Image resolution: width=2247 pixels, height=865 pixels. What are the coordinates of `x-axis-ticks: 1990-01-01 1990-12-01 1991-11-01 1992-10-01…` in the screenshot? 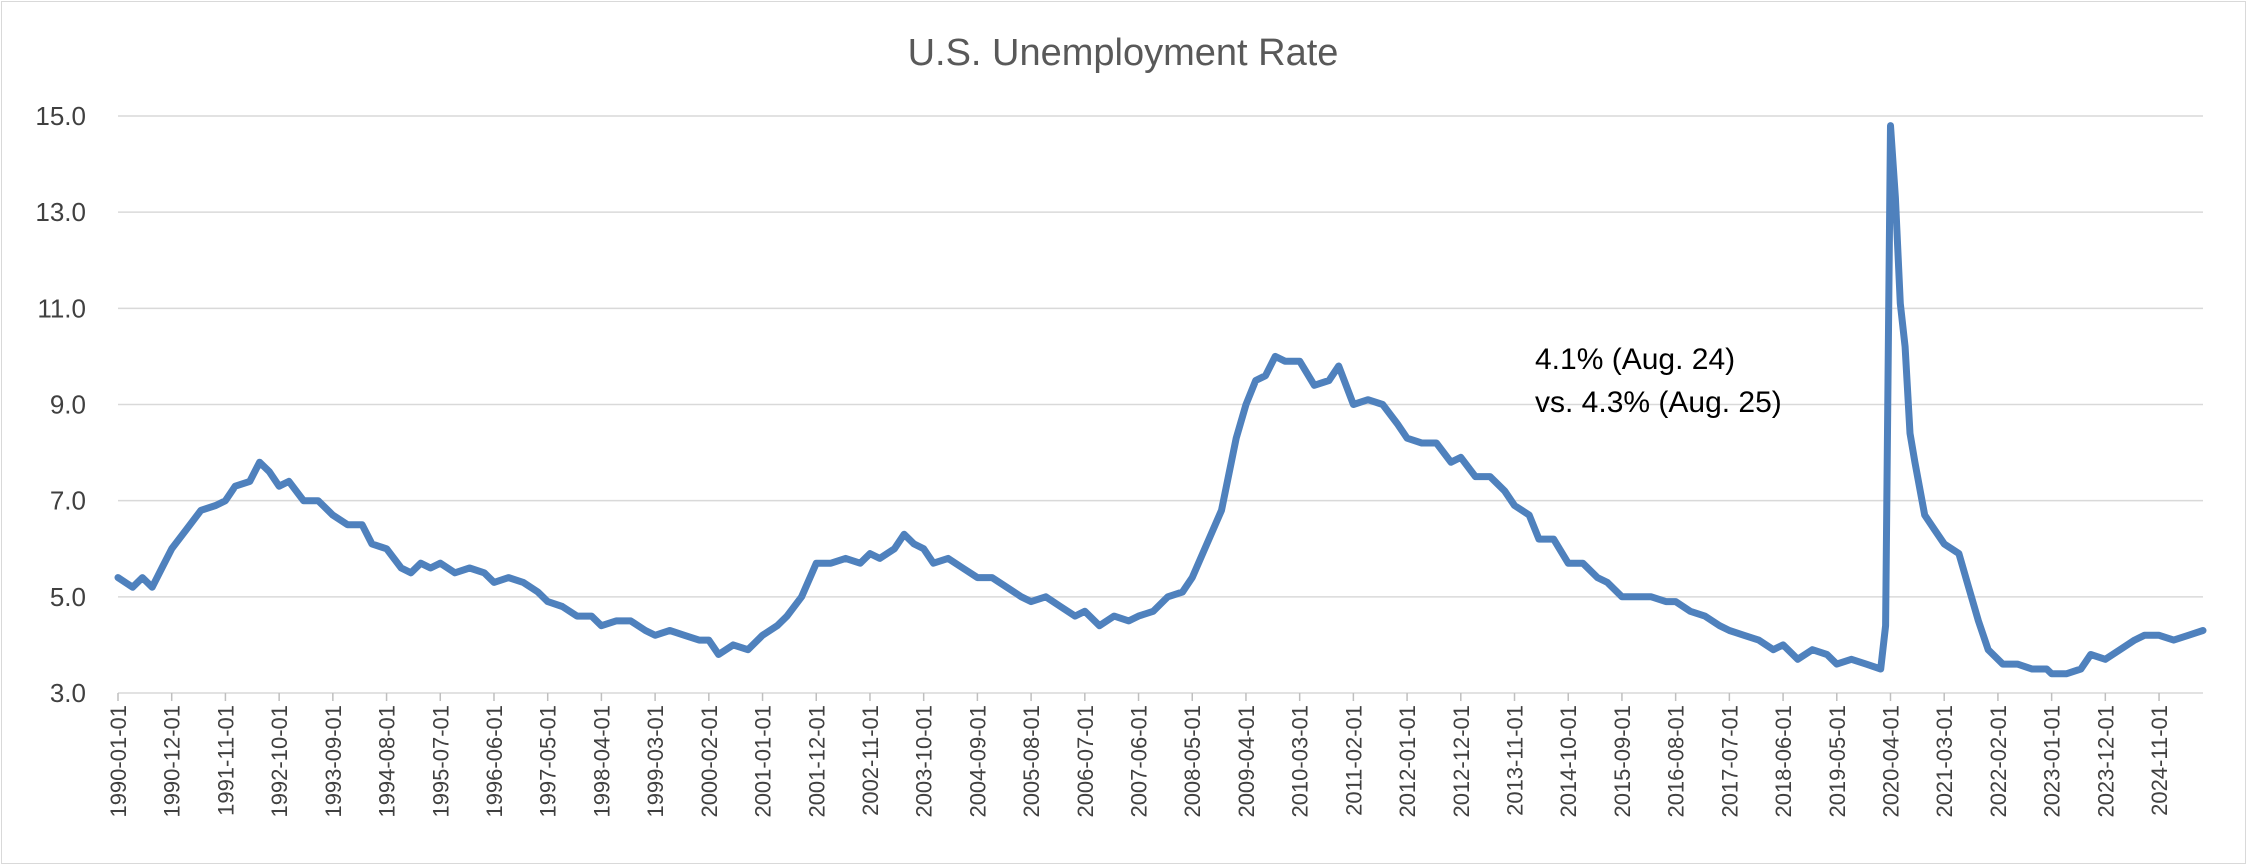 It's located at (1139, 755).